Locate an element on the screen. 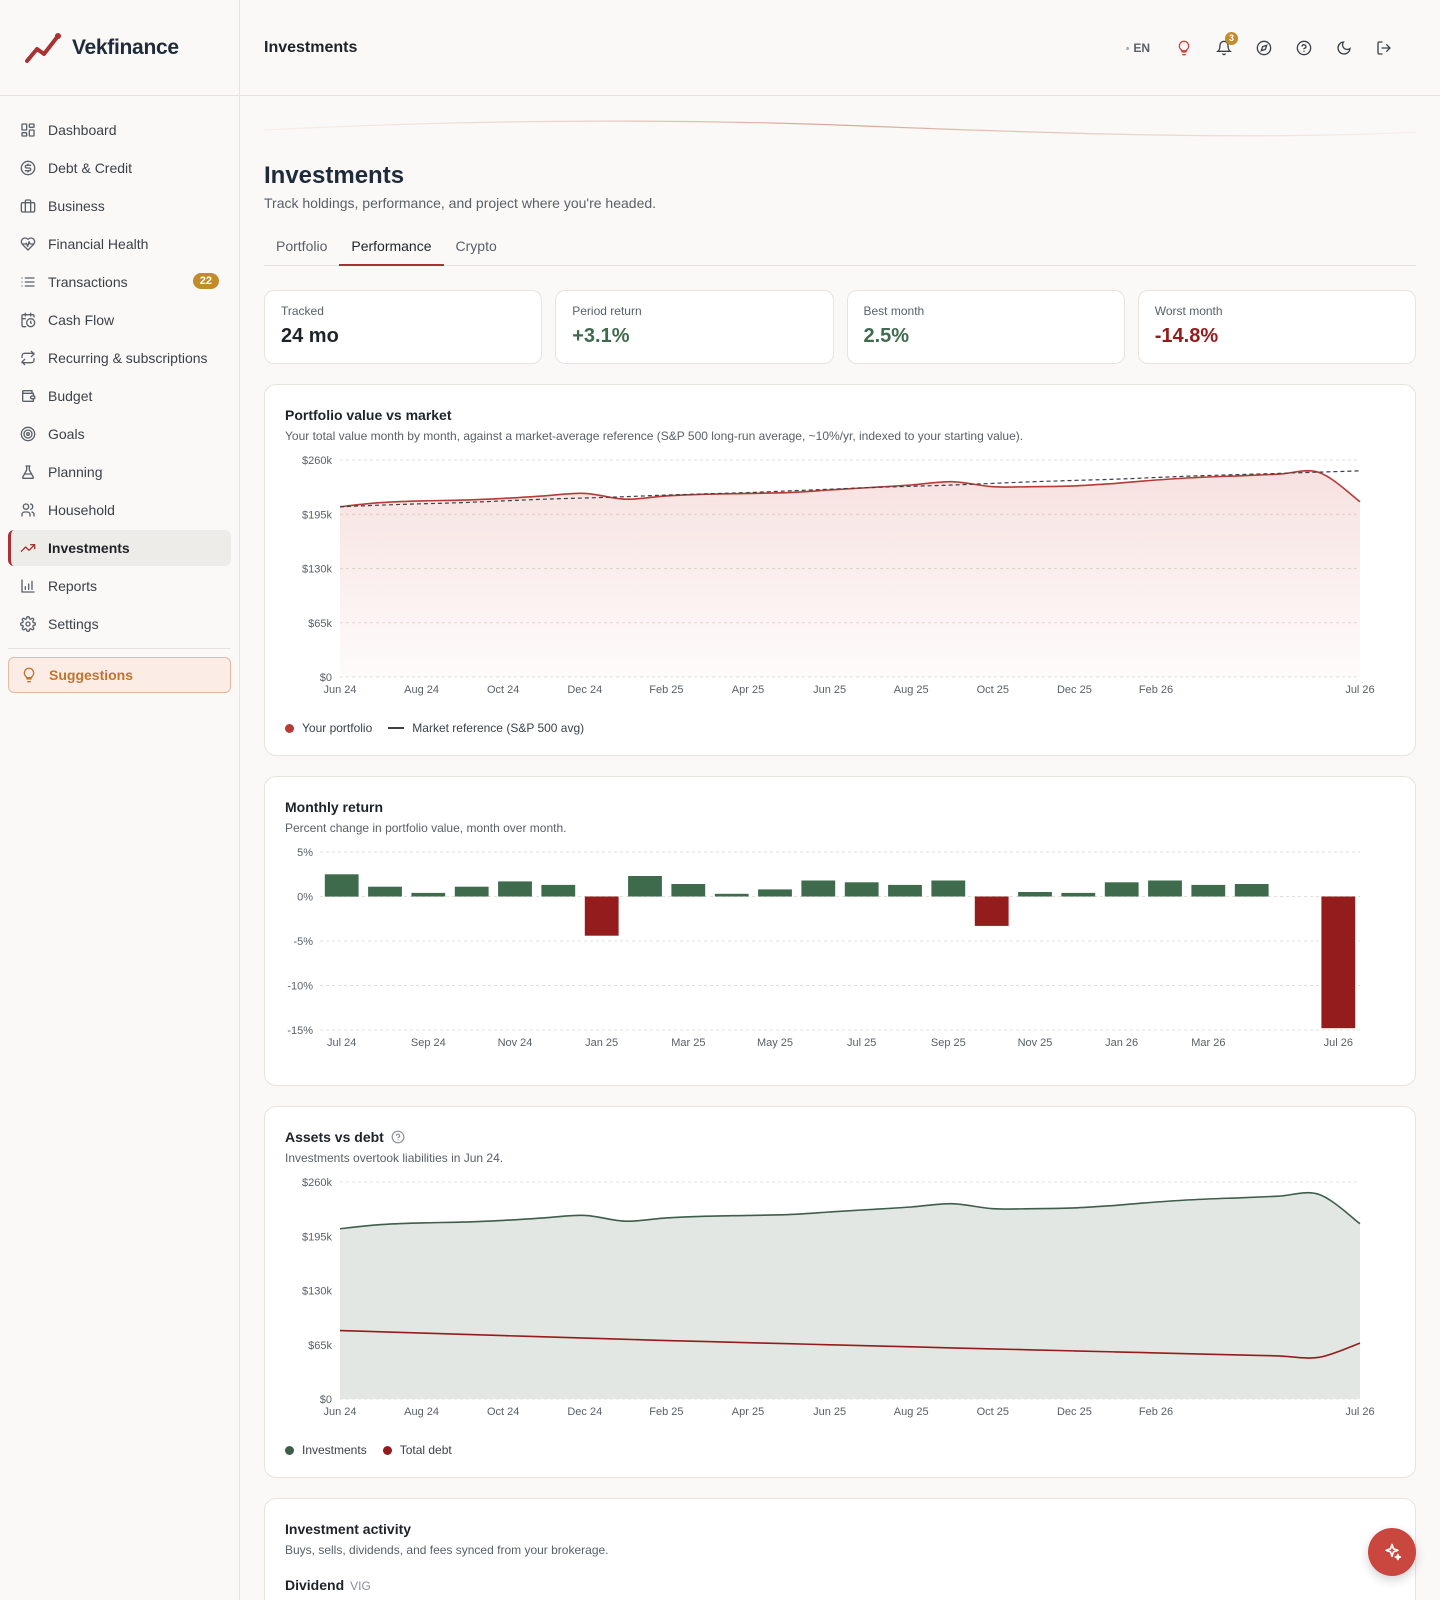 This screenshot has width=1440, height=1600. sidebar-item-planning: Planning is located at coordinates (119, 472).